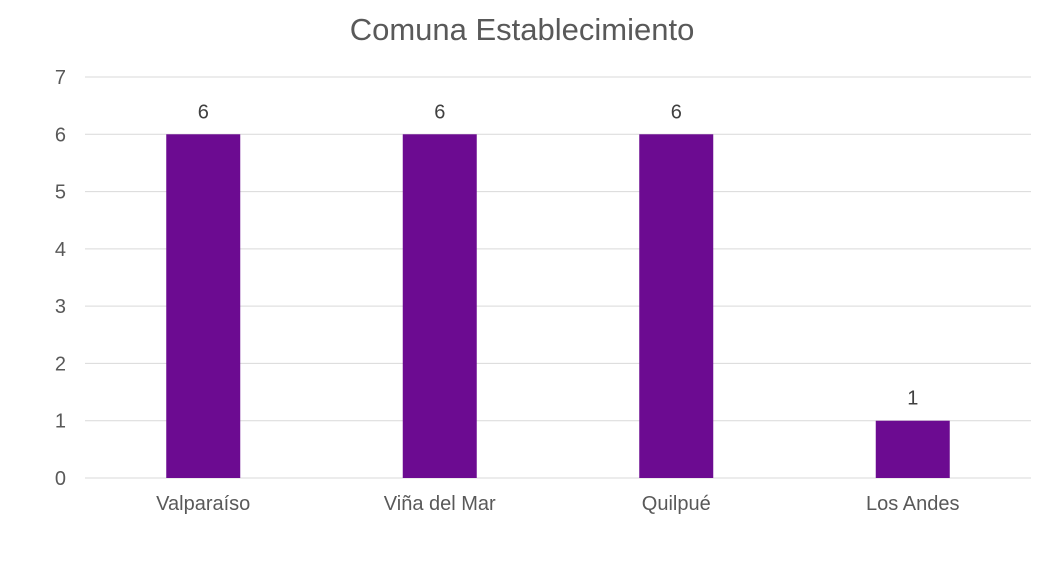 This screenshot has width=1051, height=573. Describe the element at coordinates (912, 504) in the screenshot. I see `x-tick-label: Los Andes` at that location.